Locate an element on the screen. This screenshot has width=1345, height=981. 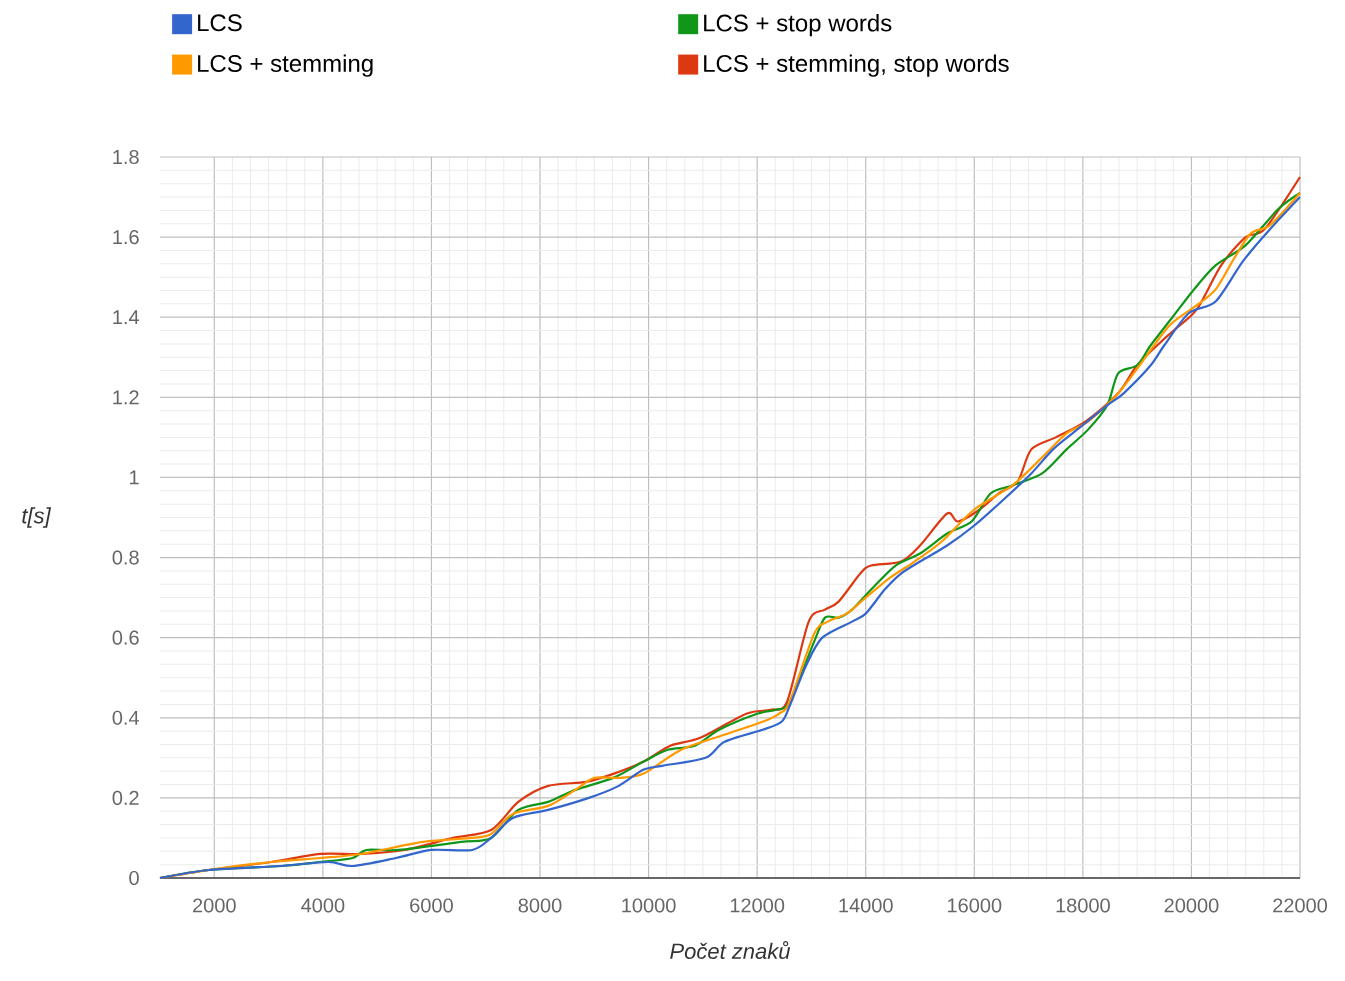
x-axis-title: Počet znaků is located at coordinates (730, 950).